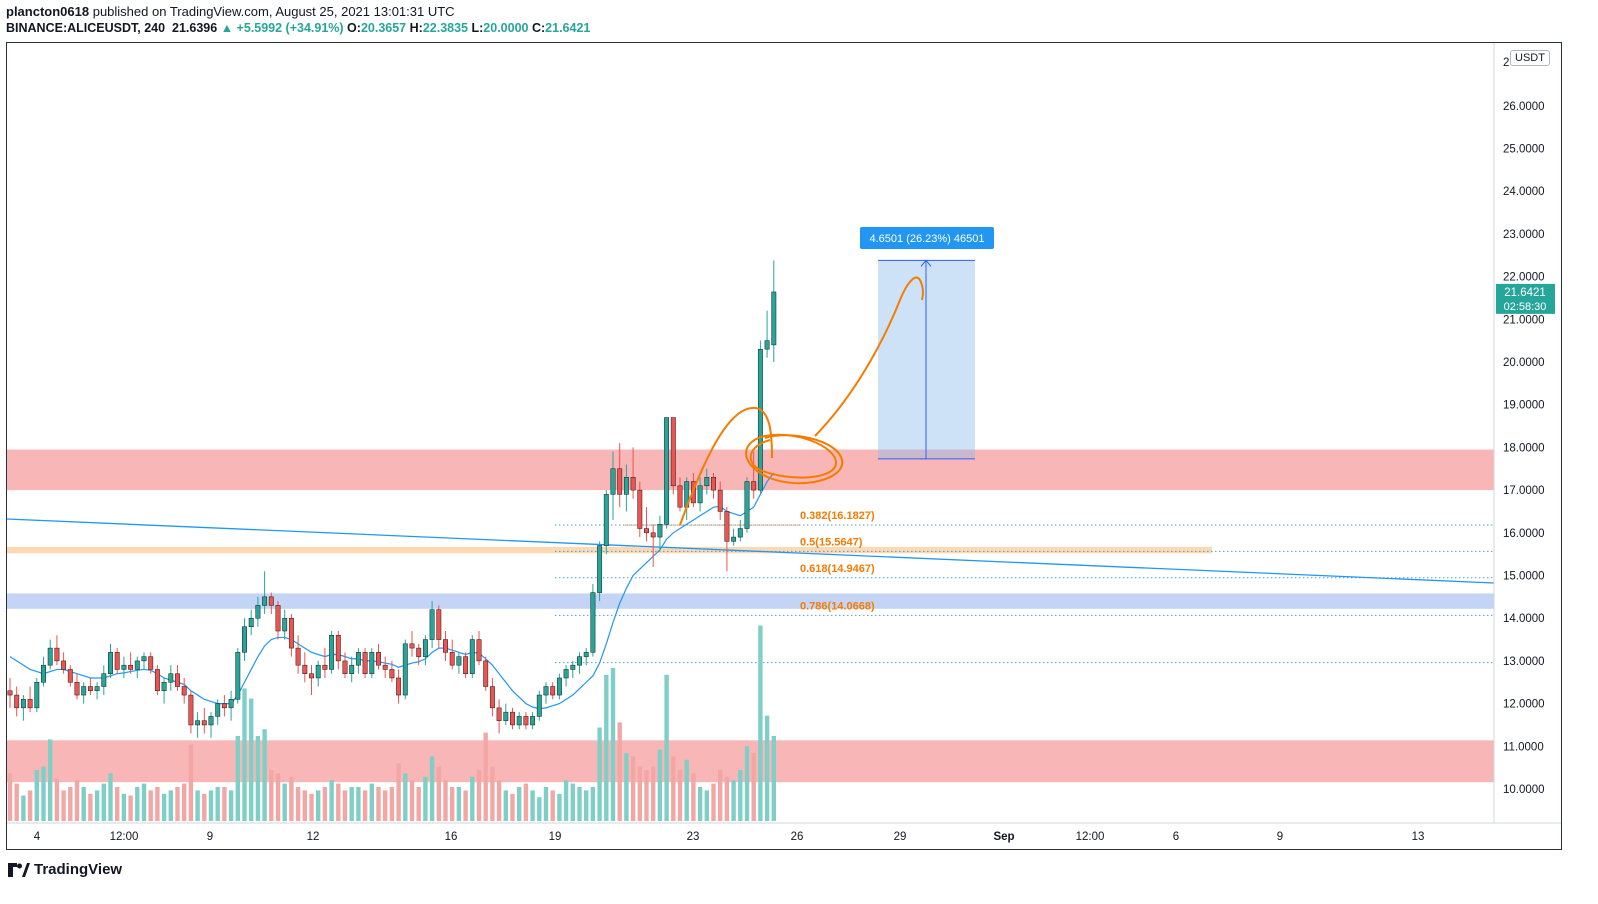 The width and height of the screenshot is (1598, 904). What do you see at coordinates (927, 238) in the screenshot?
I see `measure-label-box` at bounding box center [927, 238].